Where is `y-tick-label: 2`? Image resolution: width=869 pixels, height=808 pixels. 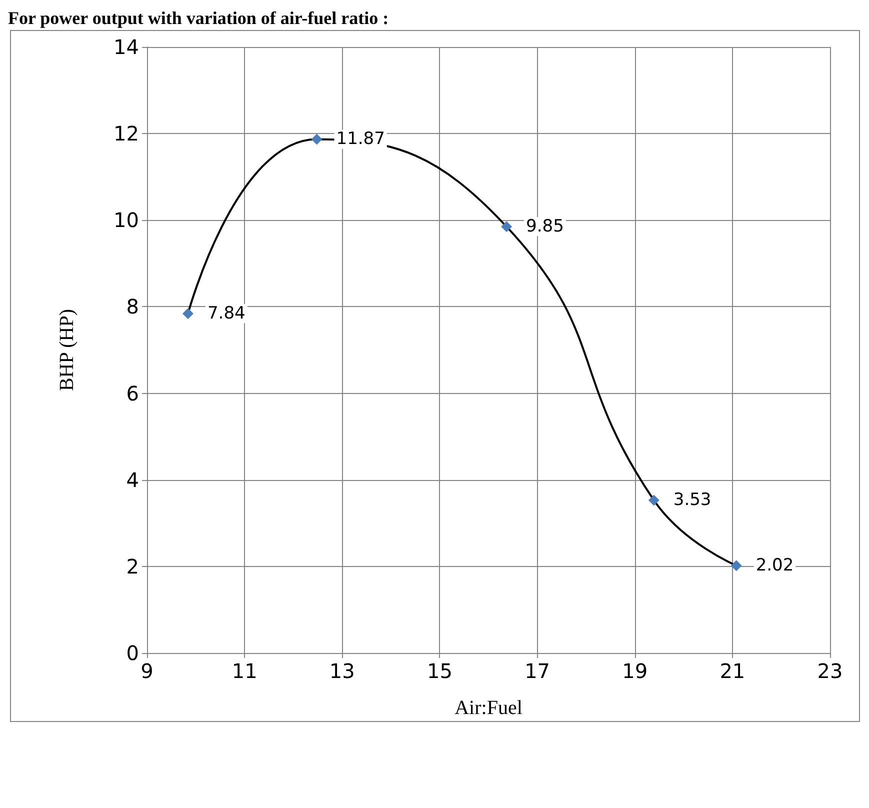 y-tick-label: 2 is located at coordinates (132, 566).